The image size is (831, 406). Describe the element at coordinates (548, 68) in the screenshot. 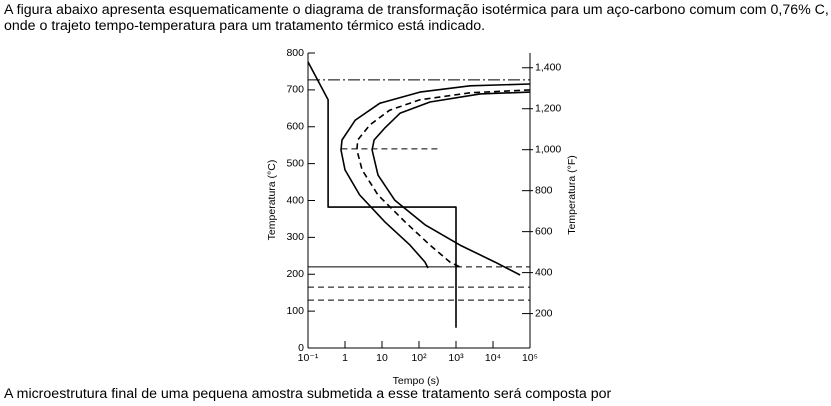

I see `y2-tick-label: 1,400` at that location.